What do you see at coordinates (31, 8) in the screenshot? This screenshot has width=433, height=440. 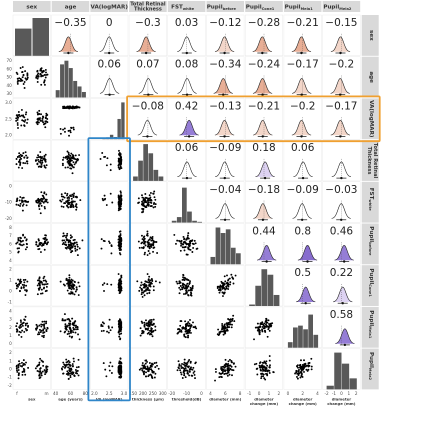 I see `column-header-label: sex` at bounding box center [31, 8].